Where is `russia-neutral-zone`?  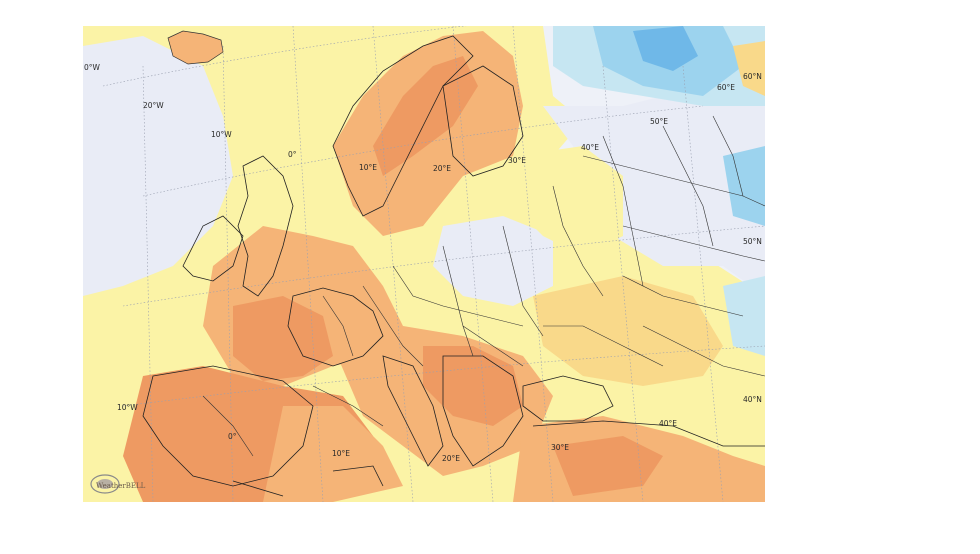
russia-neutral-zone is located at coordinates (654, 191).